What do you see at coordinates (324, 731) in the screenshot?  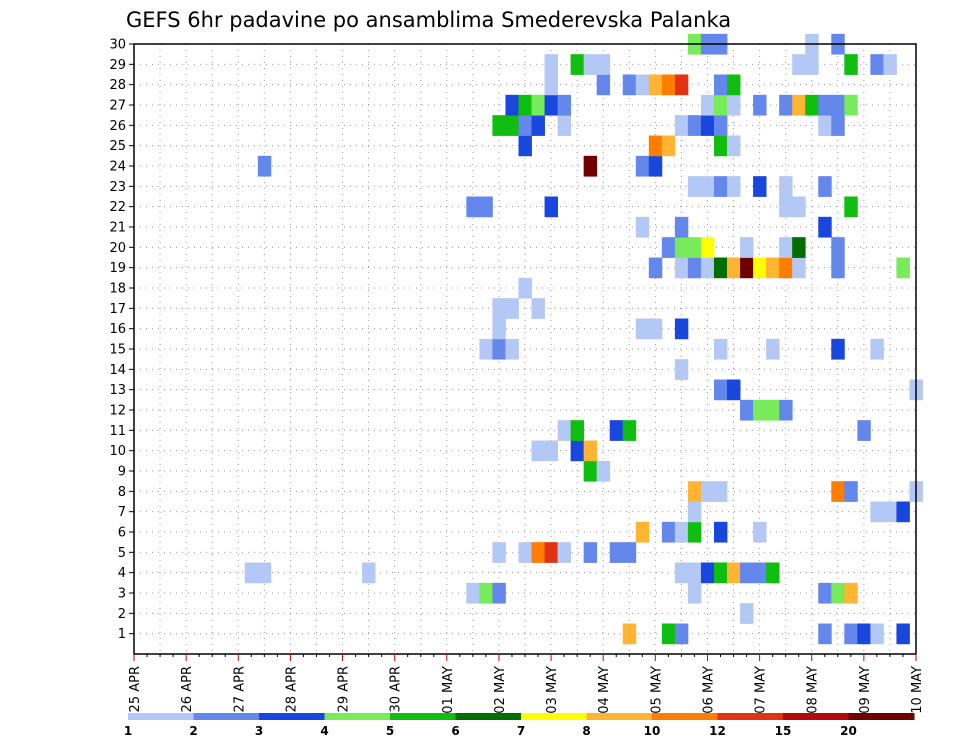 I see `legend-label: 4` at bounding box center [324, 731].